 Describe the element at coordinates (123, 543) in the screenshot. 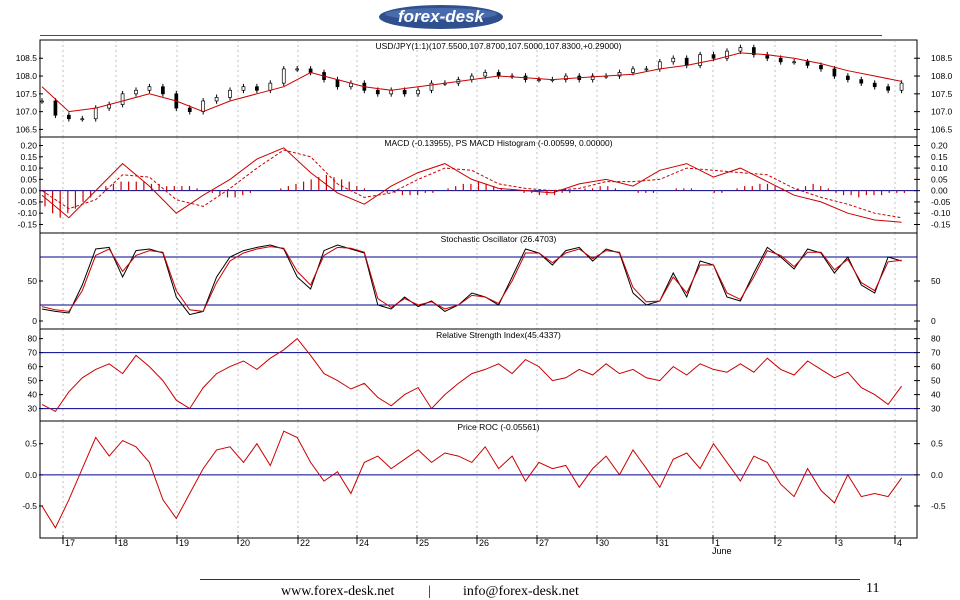

I see `x-tick-label: 18` at that location.